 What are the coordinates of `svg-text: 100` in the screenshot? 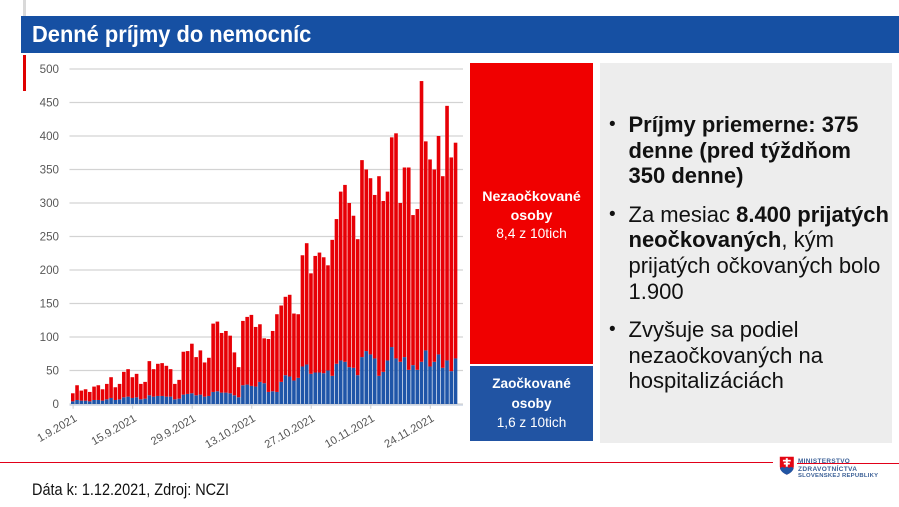 It's located at (49, 337).